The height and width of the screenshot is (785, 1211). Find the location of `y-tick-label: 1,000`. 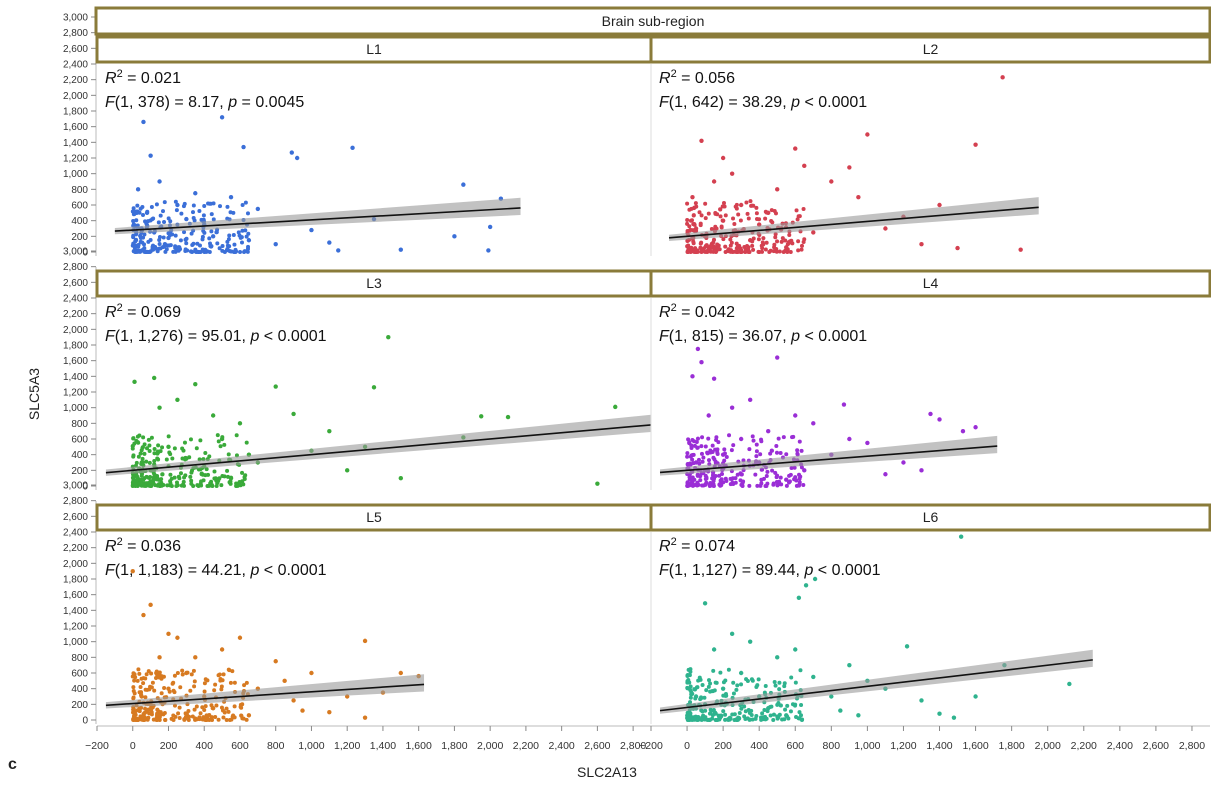

y-tick-label: 1,000 is located at coordinates (75, 408).